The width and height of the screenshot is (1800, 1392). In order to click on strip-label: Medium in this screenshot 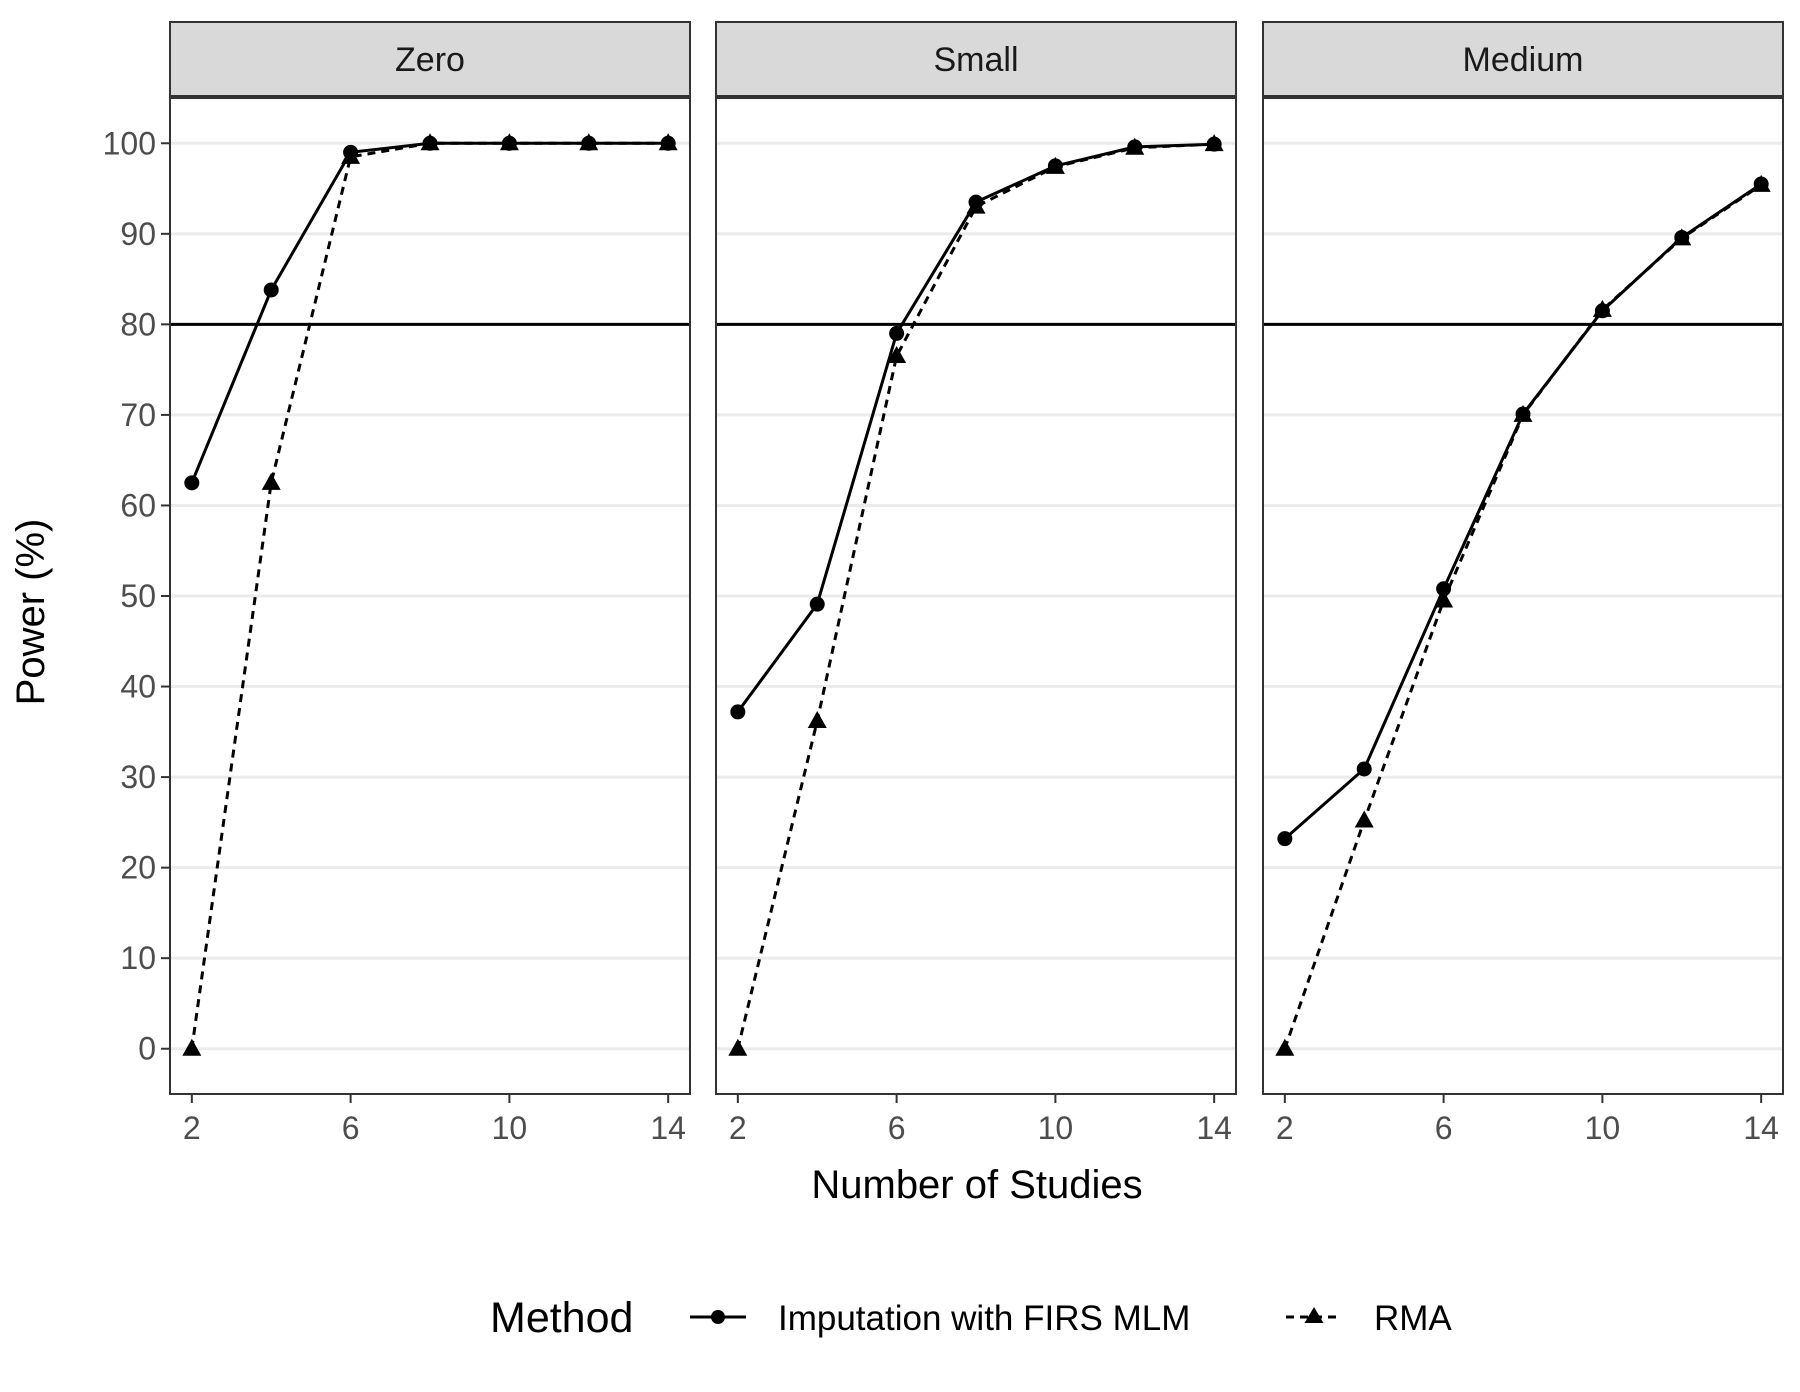, I will do `click(1523, 60)`.